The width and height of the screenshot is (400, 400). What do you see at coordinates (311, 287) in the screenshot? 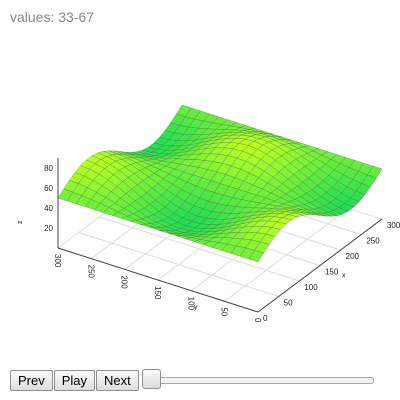
I see `x-tick-label: 100` at bounding box center [311, 287].